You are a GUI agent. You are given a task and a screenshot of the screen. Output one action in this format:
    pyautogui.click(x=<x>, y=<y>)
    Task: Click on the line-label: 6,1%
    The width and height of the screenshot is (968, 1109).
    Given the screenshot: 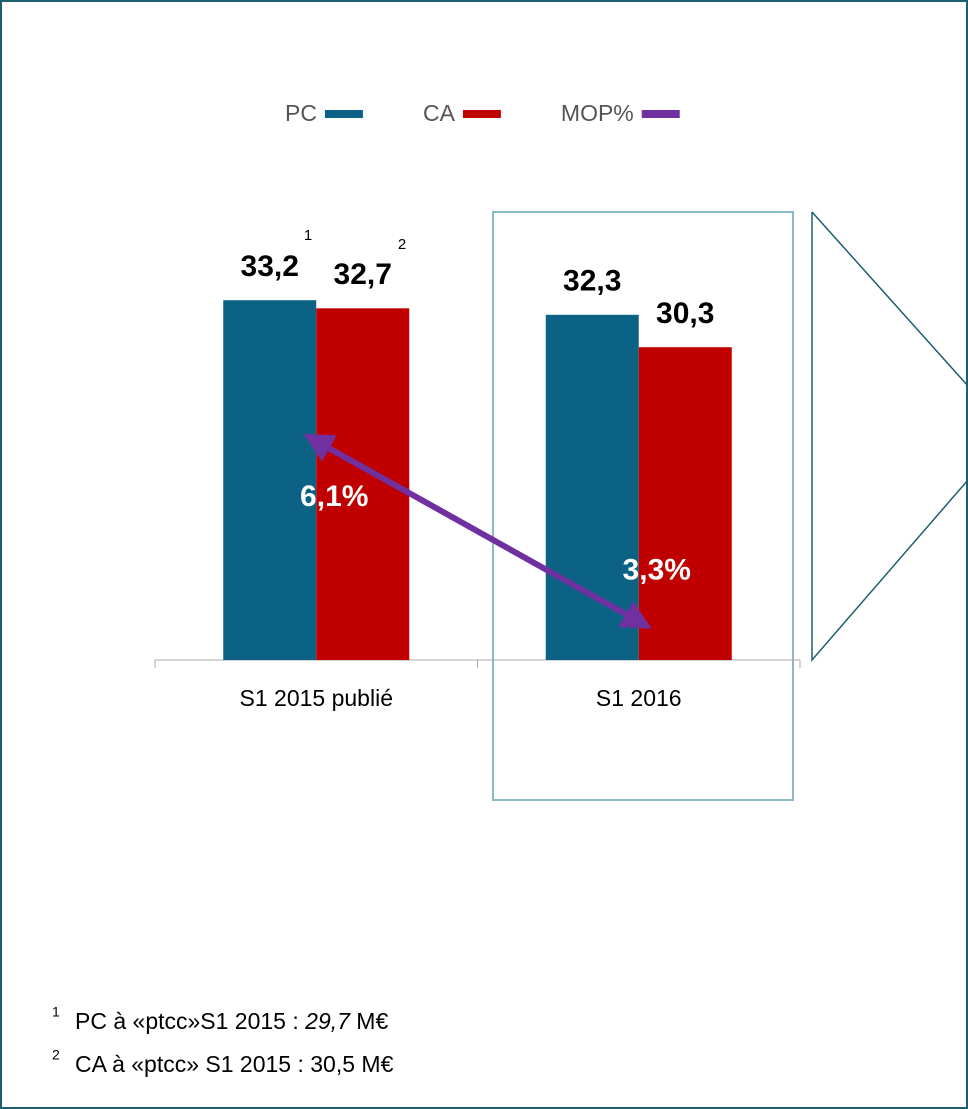 What is the action you would take?
    pyautogui.click(x=334, y=496)
    